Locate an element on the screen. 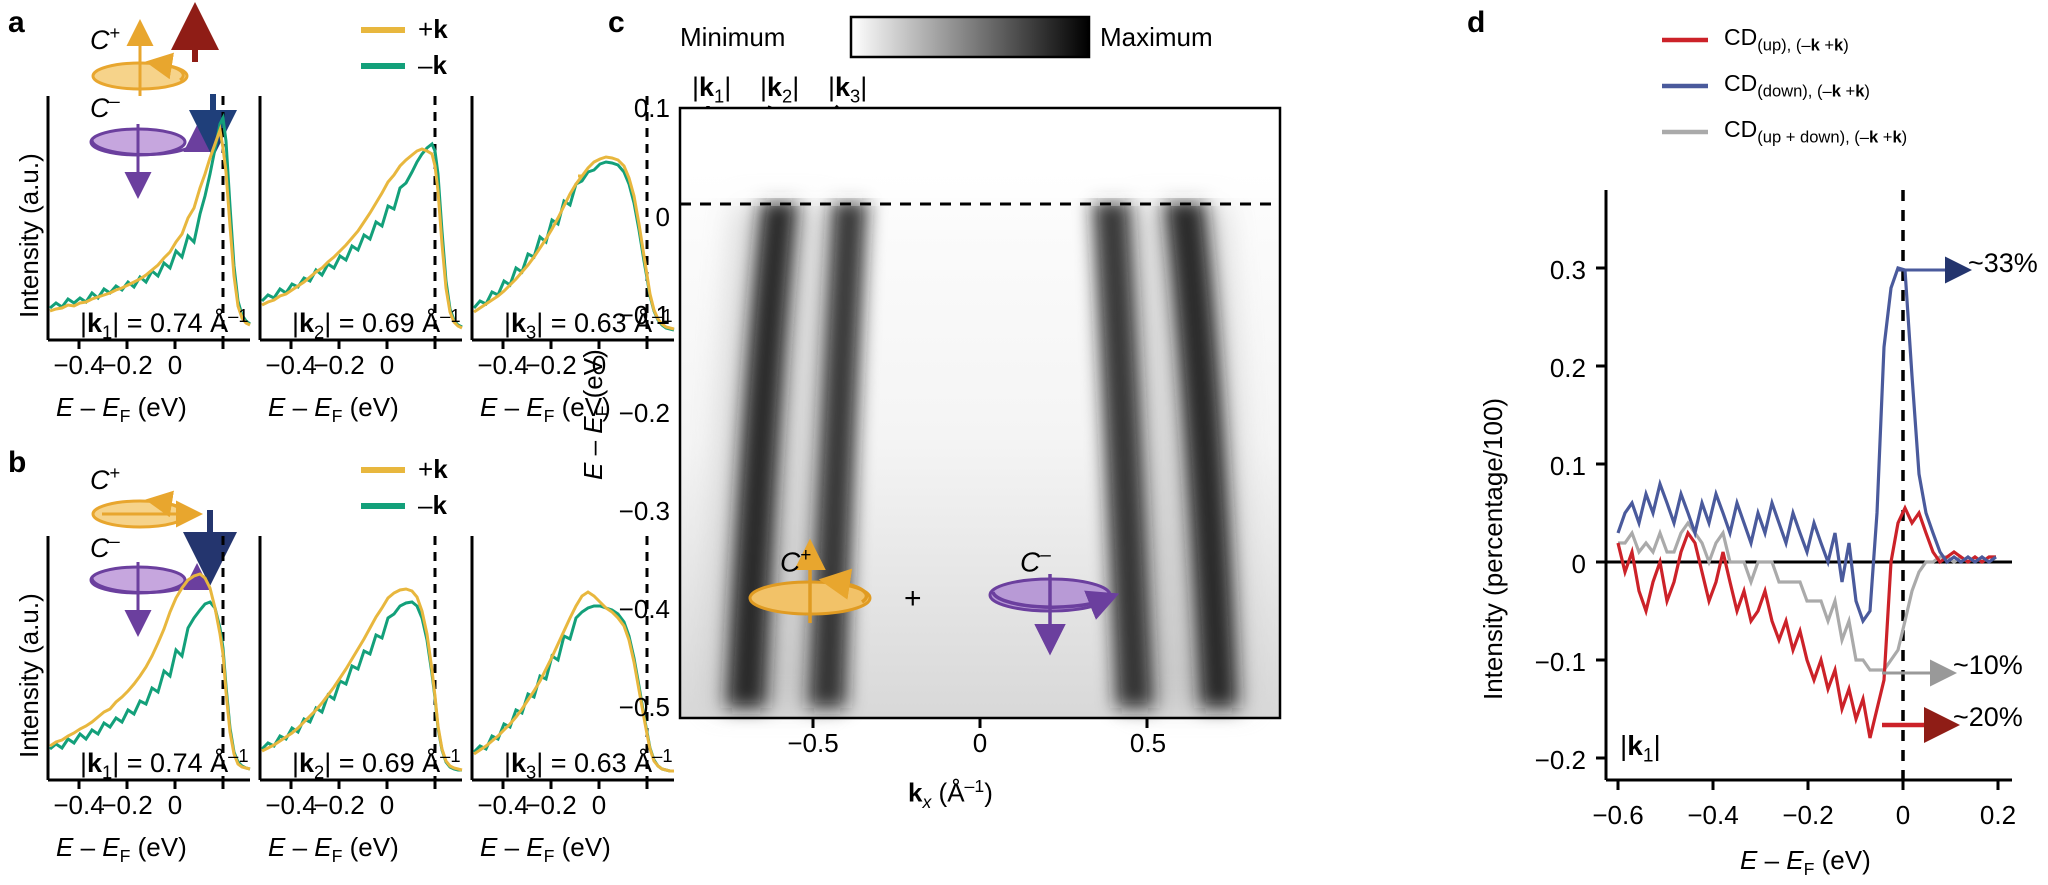 The image size is (2048, 885). panel-b-k2-annotation: |k2| = 0.69 Å–1 is located at coordinates (376, 764).